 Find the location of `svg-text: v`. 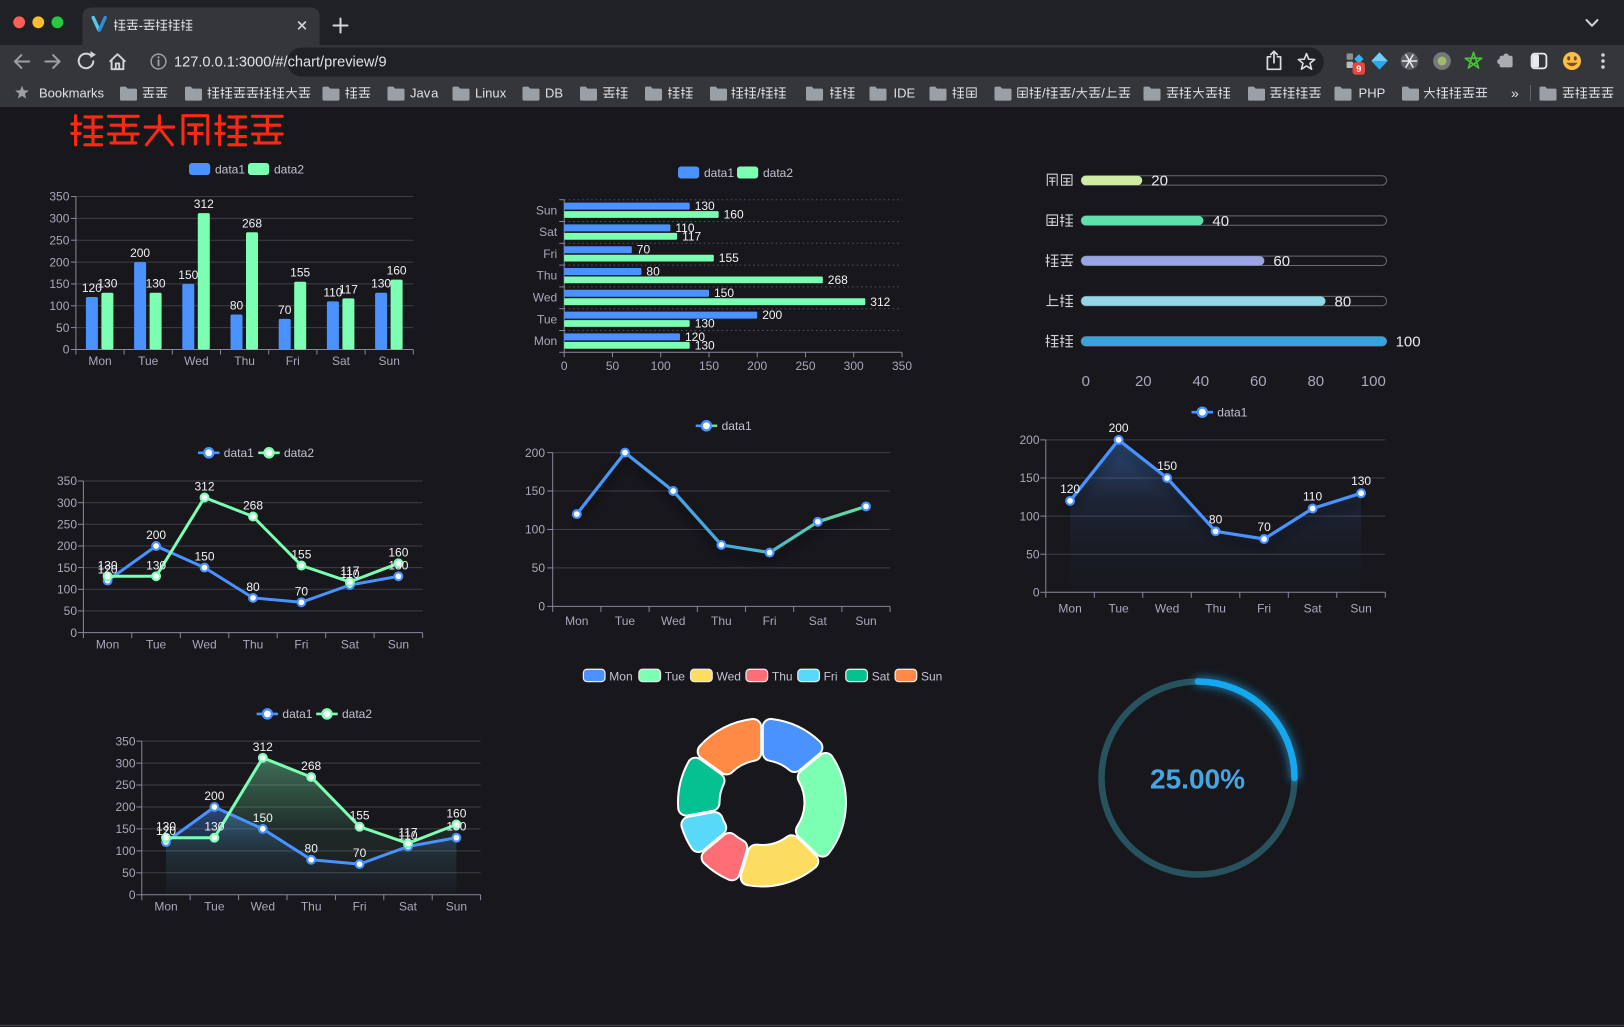

svg-text: v is located at coordinates (427, 93).